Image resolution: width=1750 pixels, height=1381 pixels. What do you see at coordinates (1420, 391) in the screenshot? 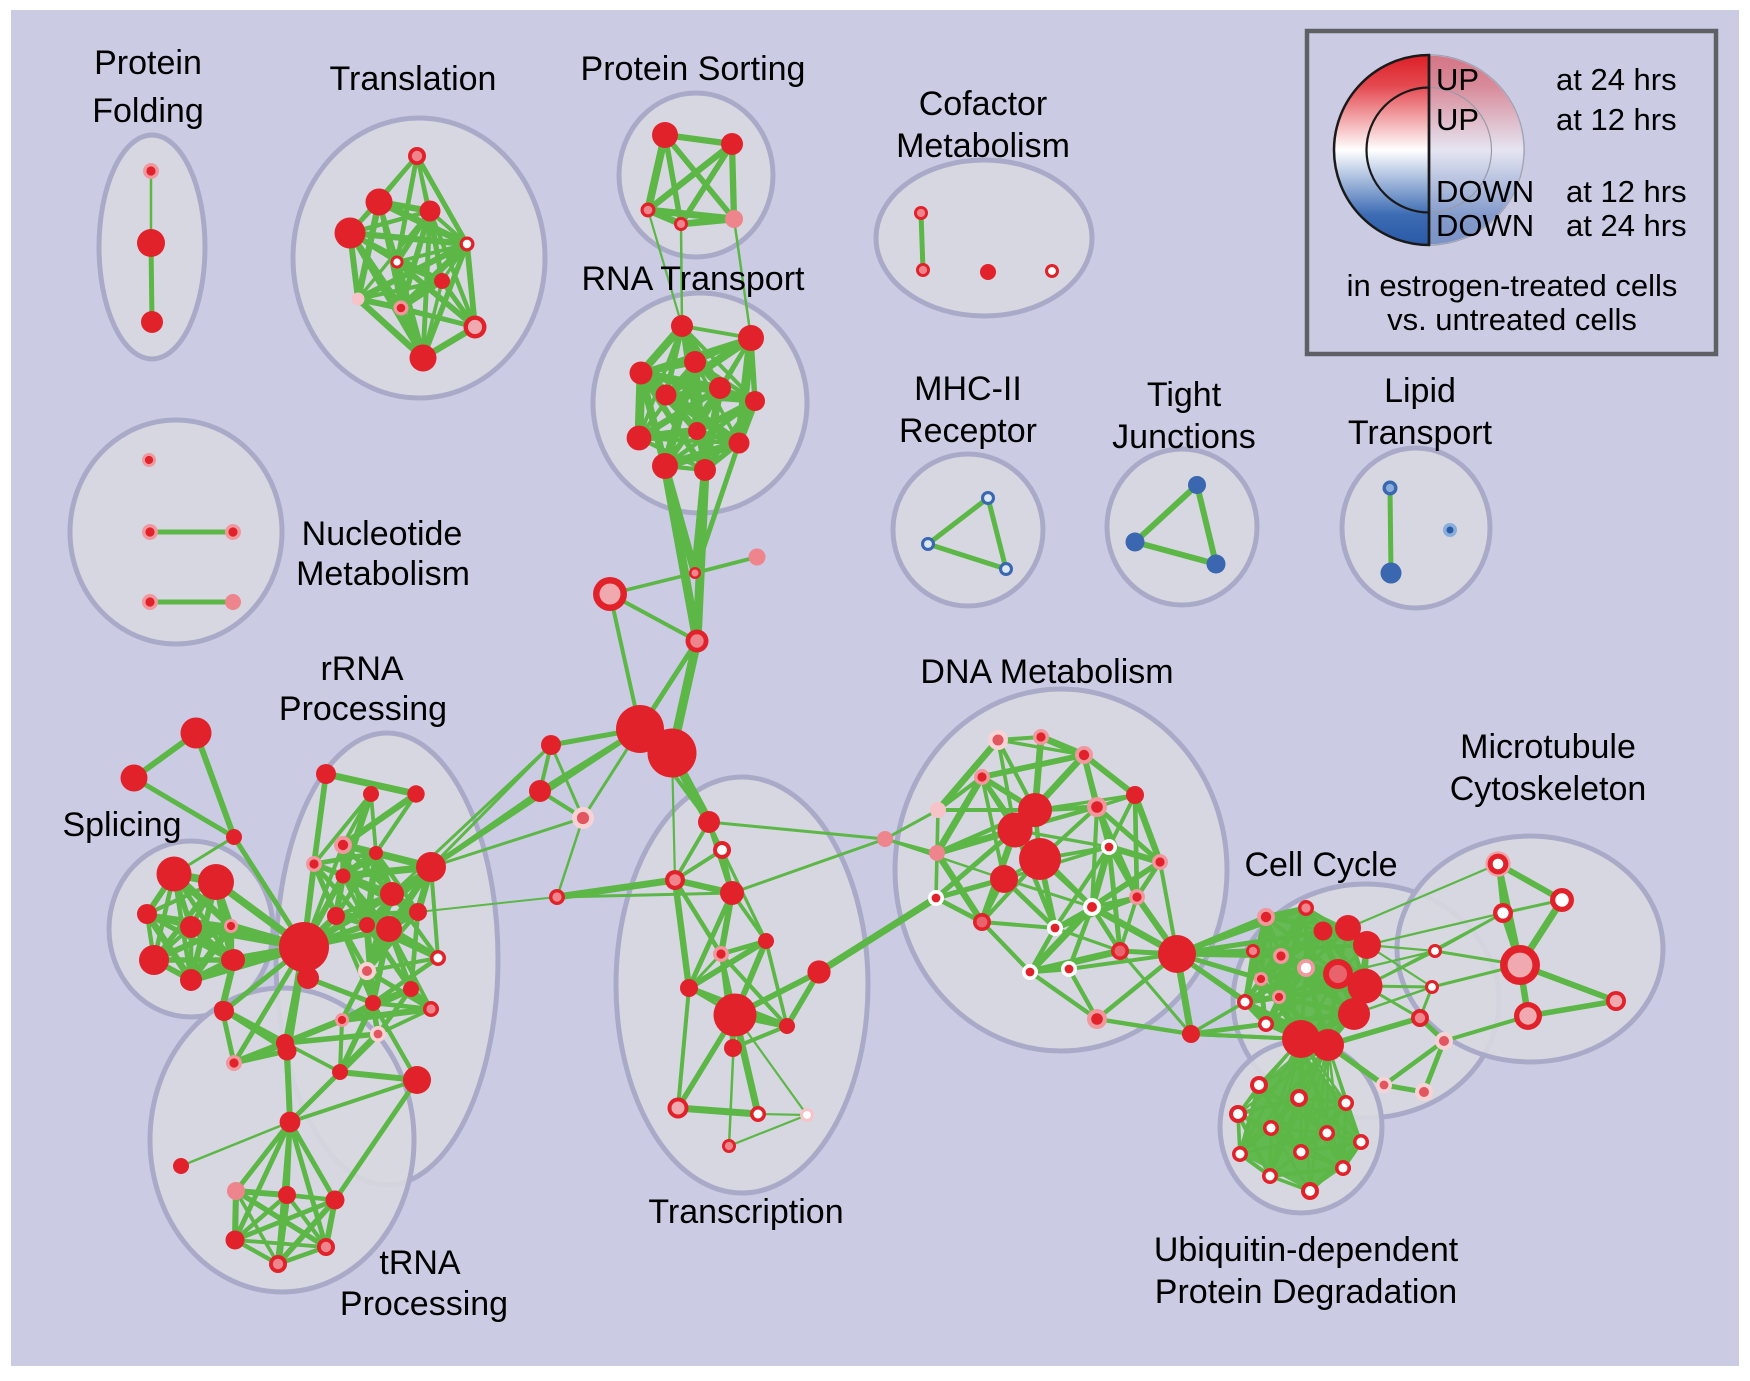
I see `svg-text: Lipid` at bounding box center [1420, 391].